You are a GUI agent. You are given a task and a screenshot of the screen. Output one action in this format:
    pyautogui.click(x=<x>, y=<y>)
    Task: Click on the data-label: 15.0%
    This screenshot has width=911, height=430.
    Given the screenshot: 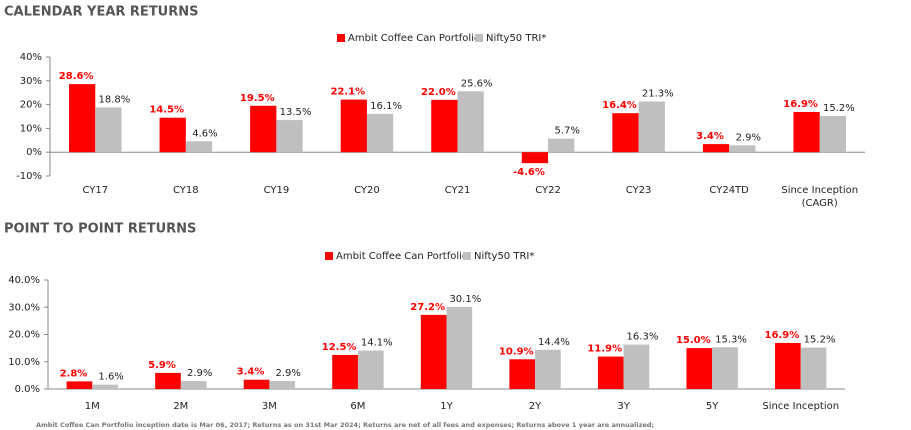 What is the action you would take?
    pyautogui.click(x=693, y=340)
    